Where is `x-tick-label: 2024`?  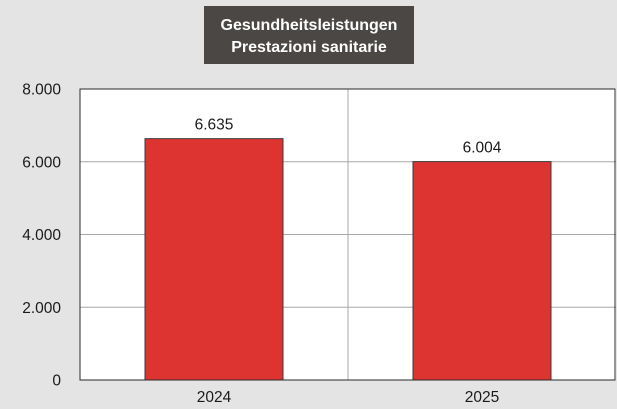 x-tick-label: 2024 is located at coordinates (214, 397).